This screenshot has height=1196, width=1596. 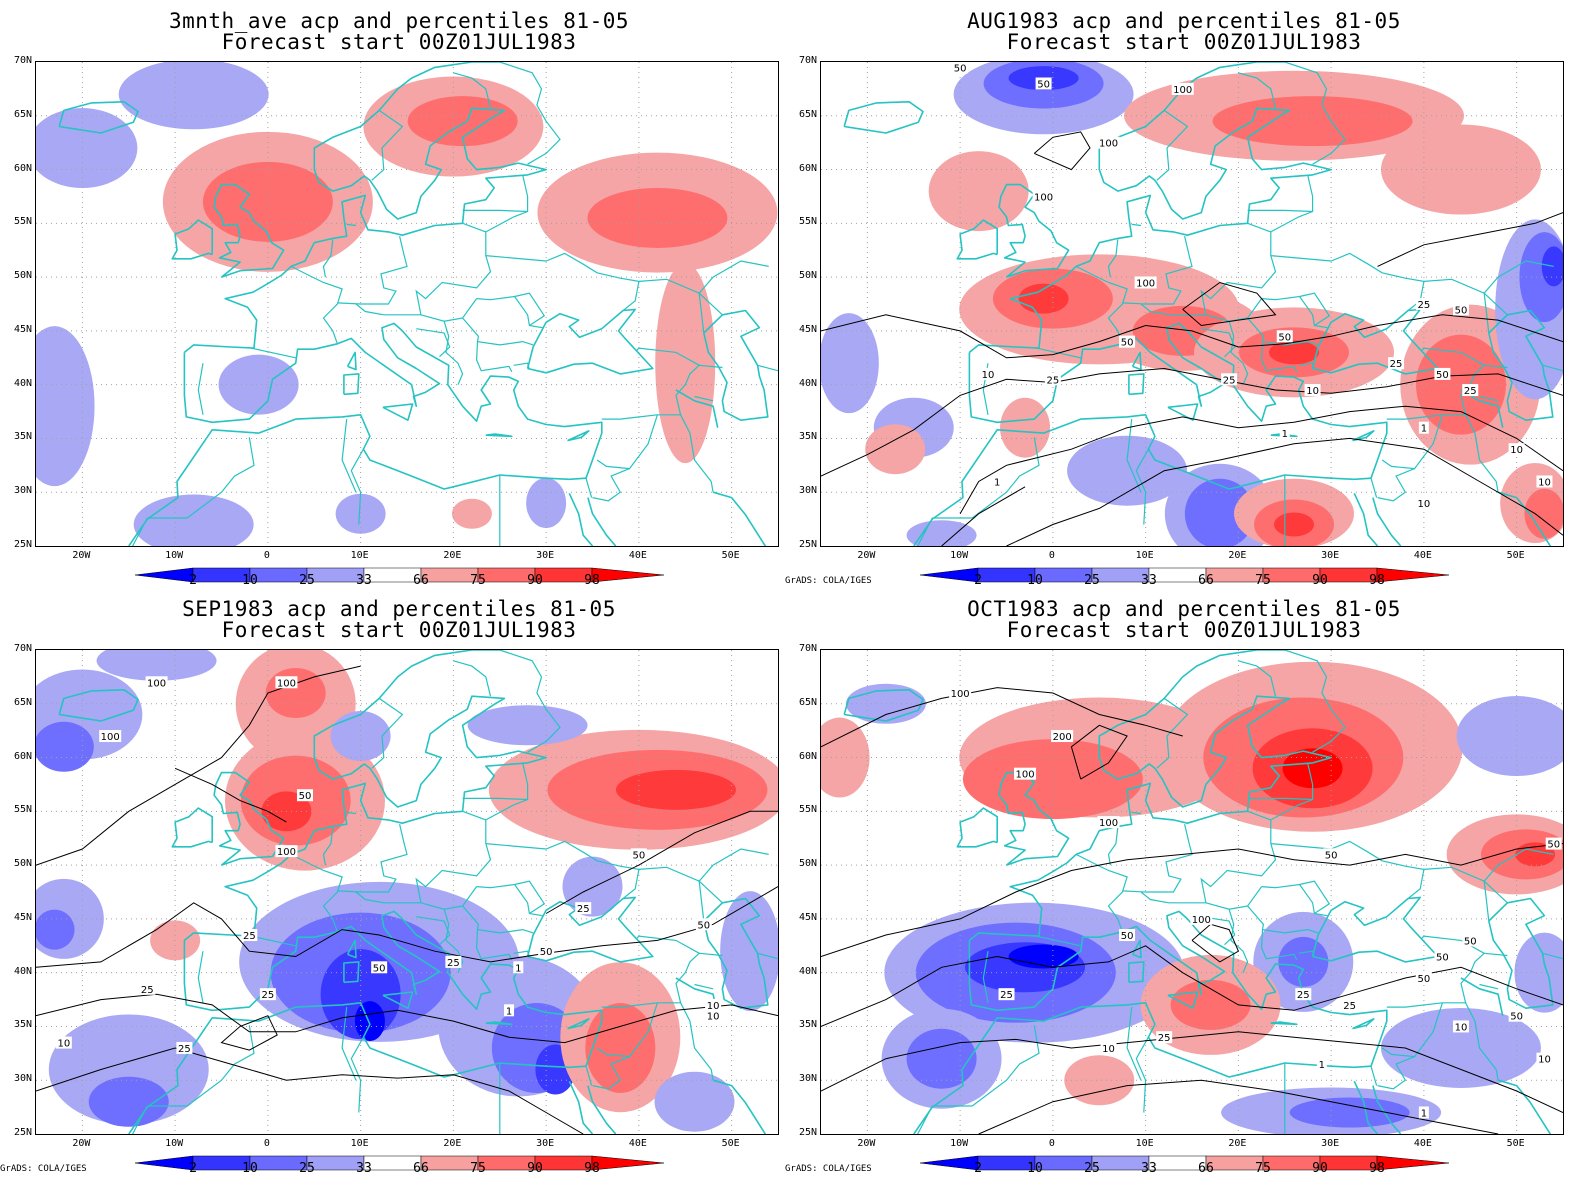 What do you see at coordinates (22, 756) in the screenshot?
I see `lat-label: 60N` at bounding box center [22, 756].